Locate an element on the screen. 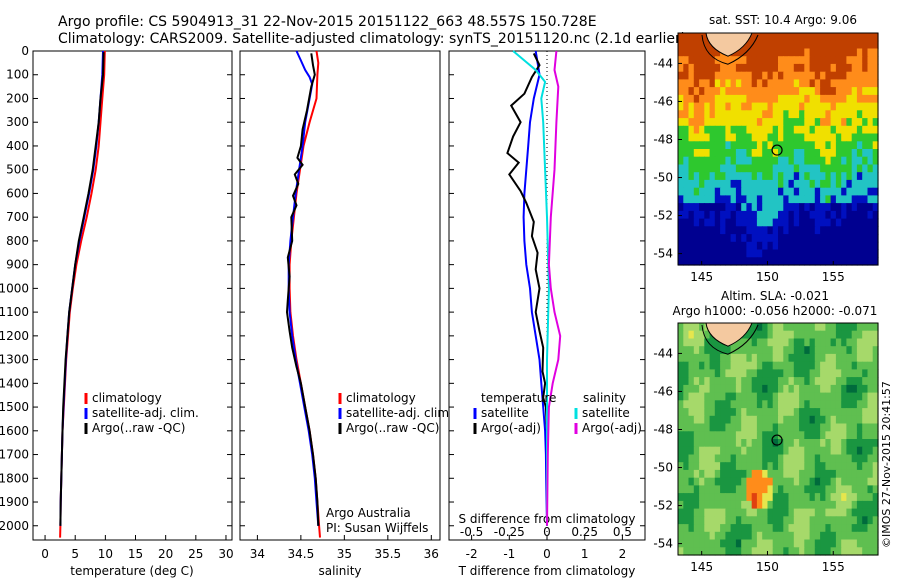  y-tick-label: 1800 is located at coordinates (14, 478).